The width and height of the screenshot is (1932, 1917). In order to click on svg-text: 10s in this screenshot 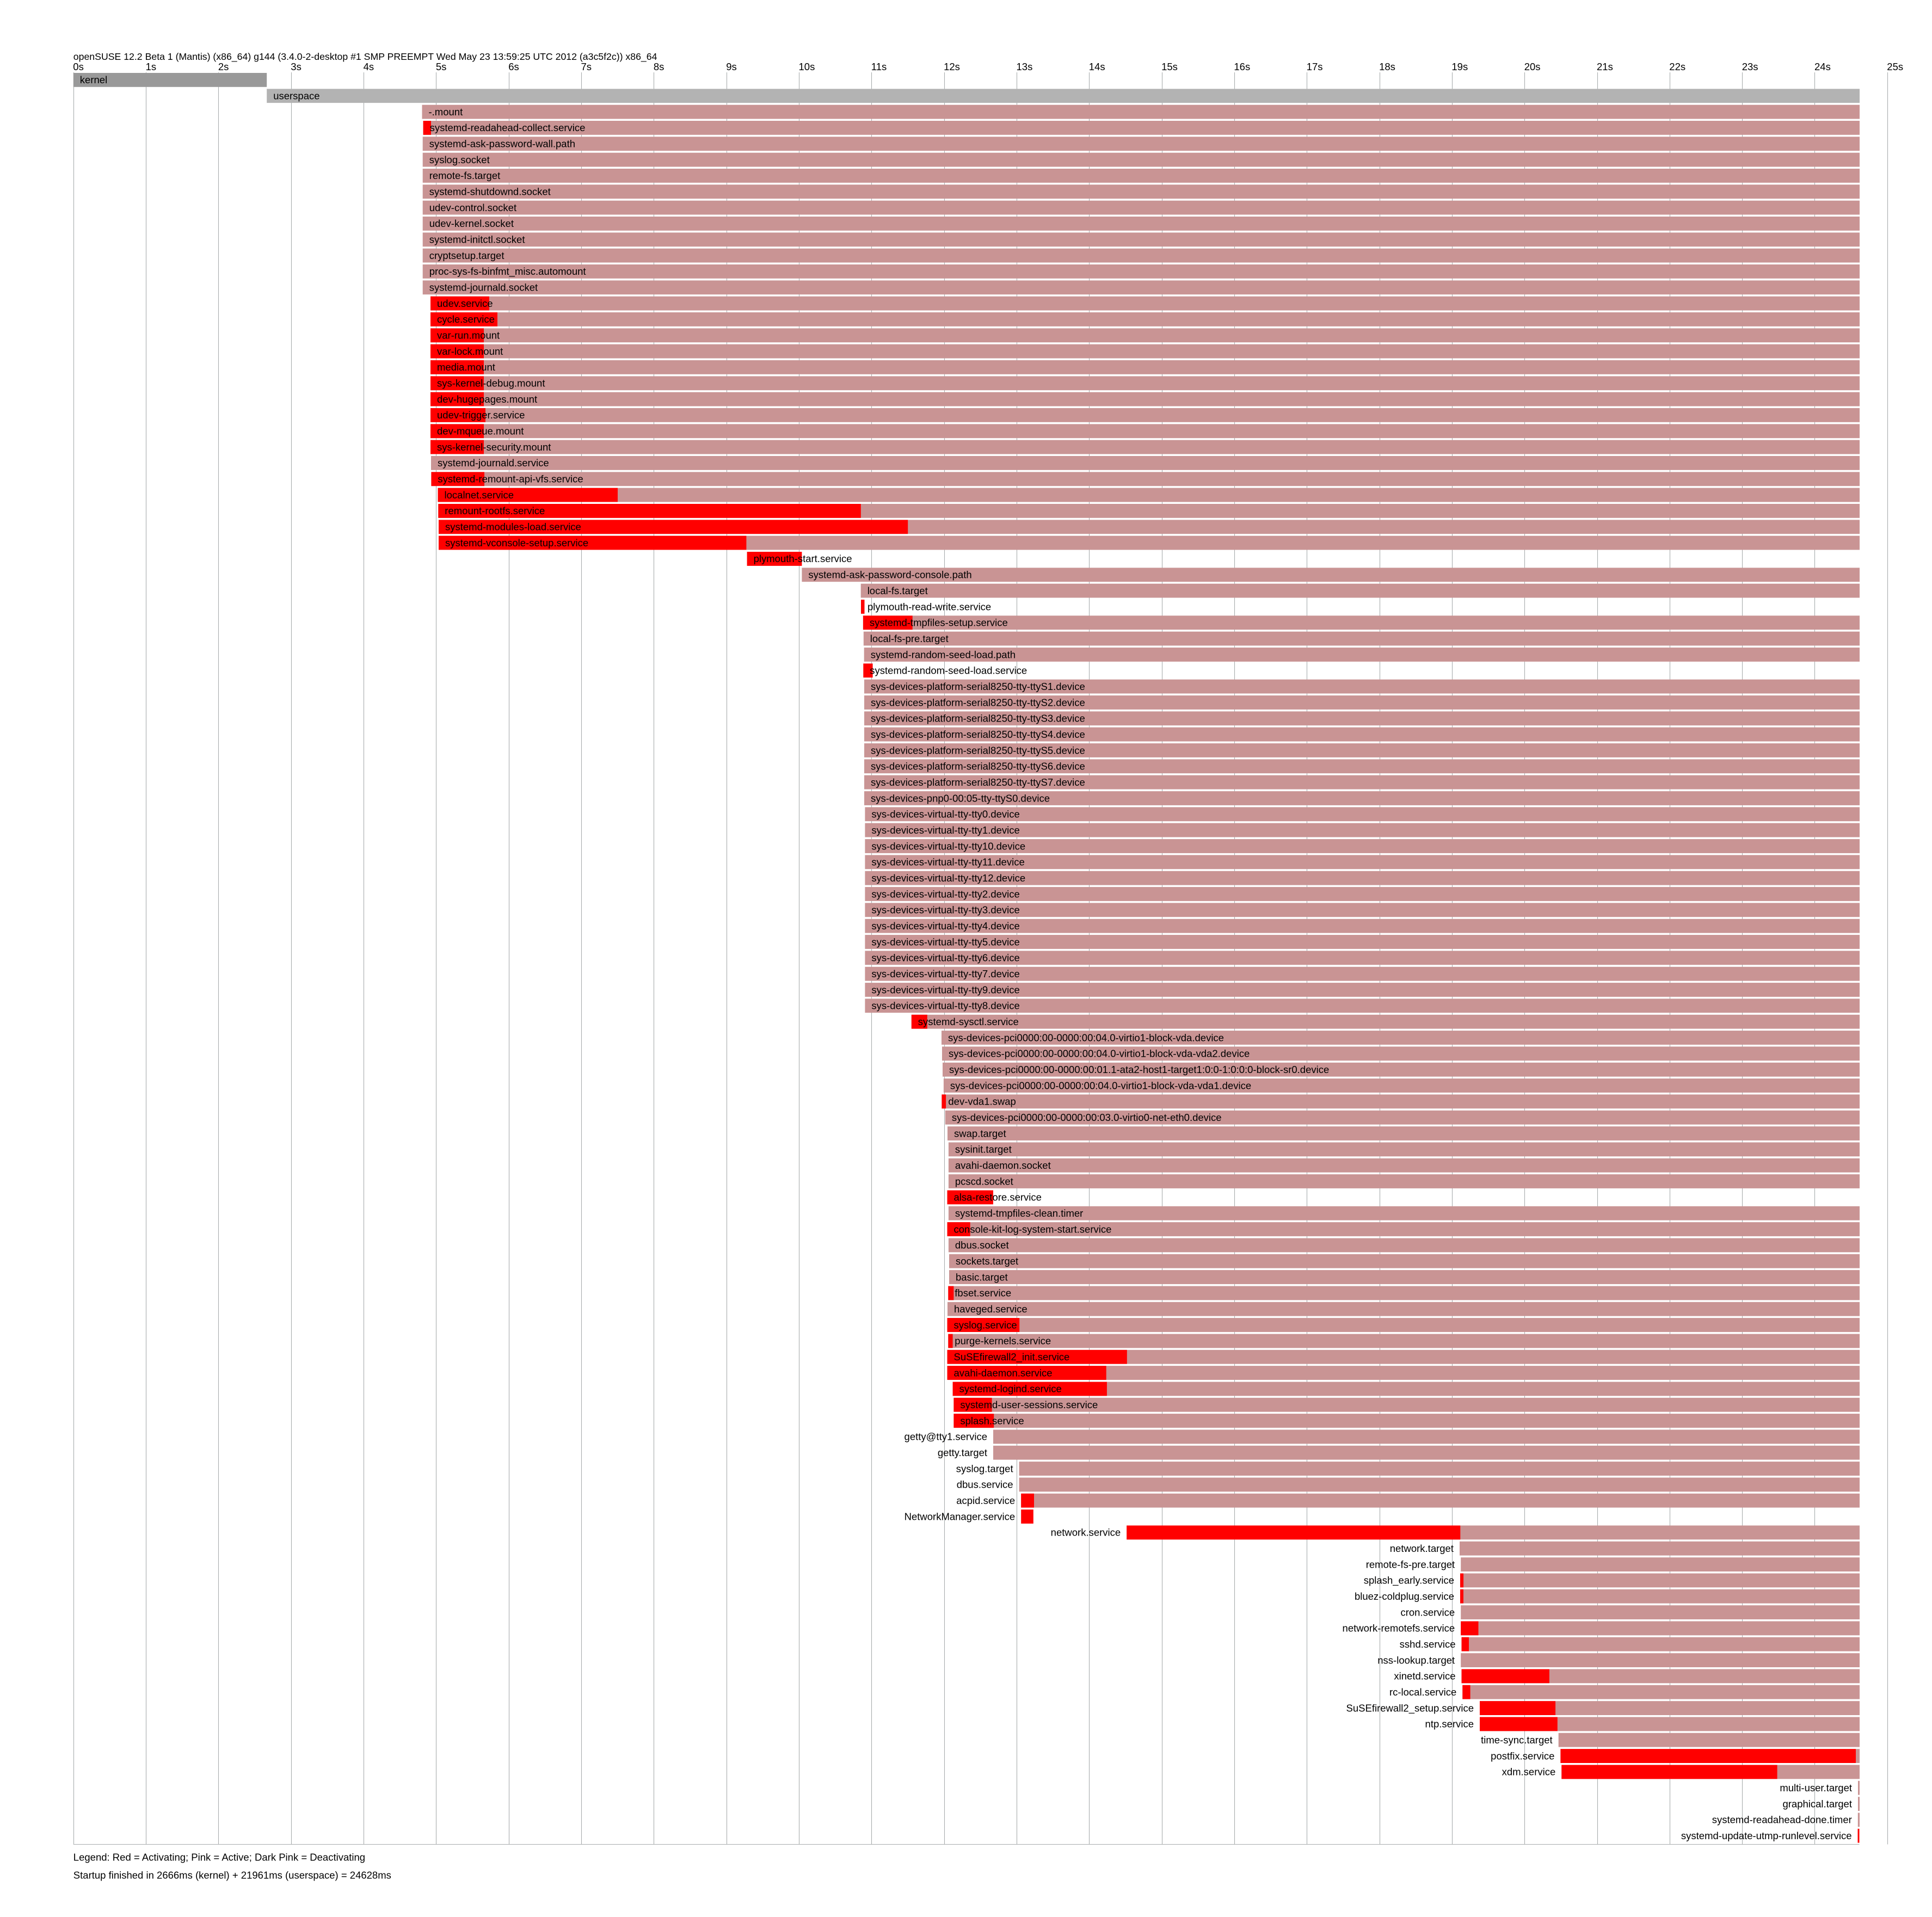, I will do `click(807, 66)`.